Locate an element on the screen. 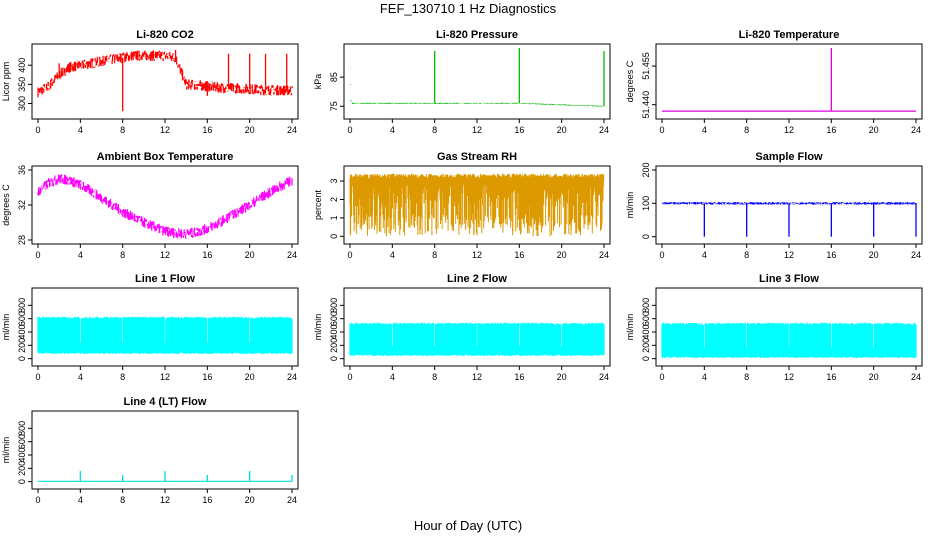 This screenshot has height=540, width=936. chart-title: Gas Stream RH is located at coordinates (477, 157).